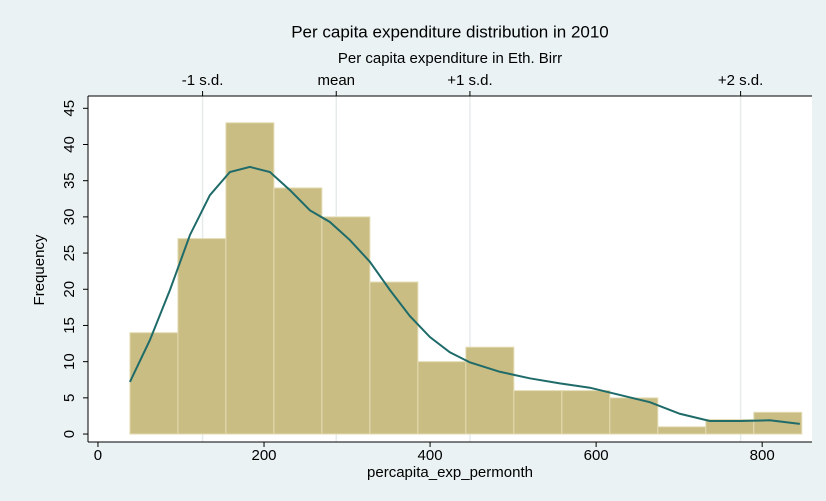 This screenshot has width=826, height=501. I want to click on x-tick-label: 400, so click(430, 455).